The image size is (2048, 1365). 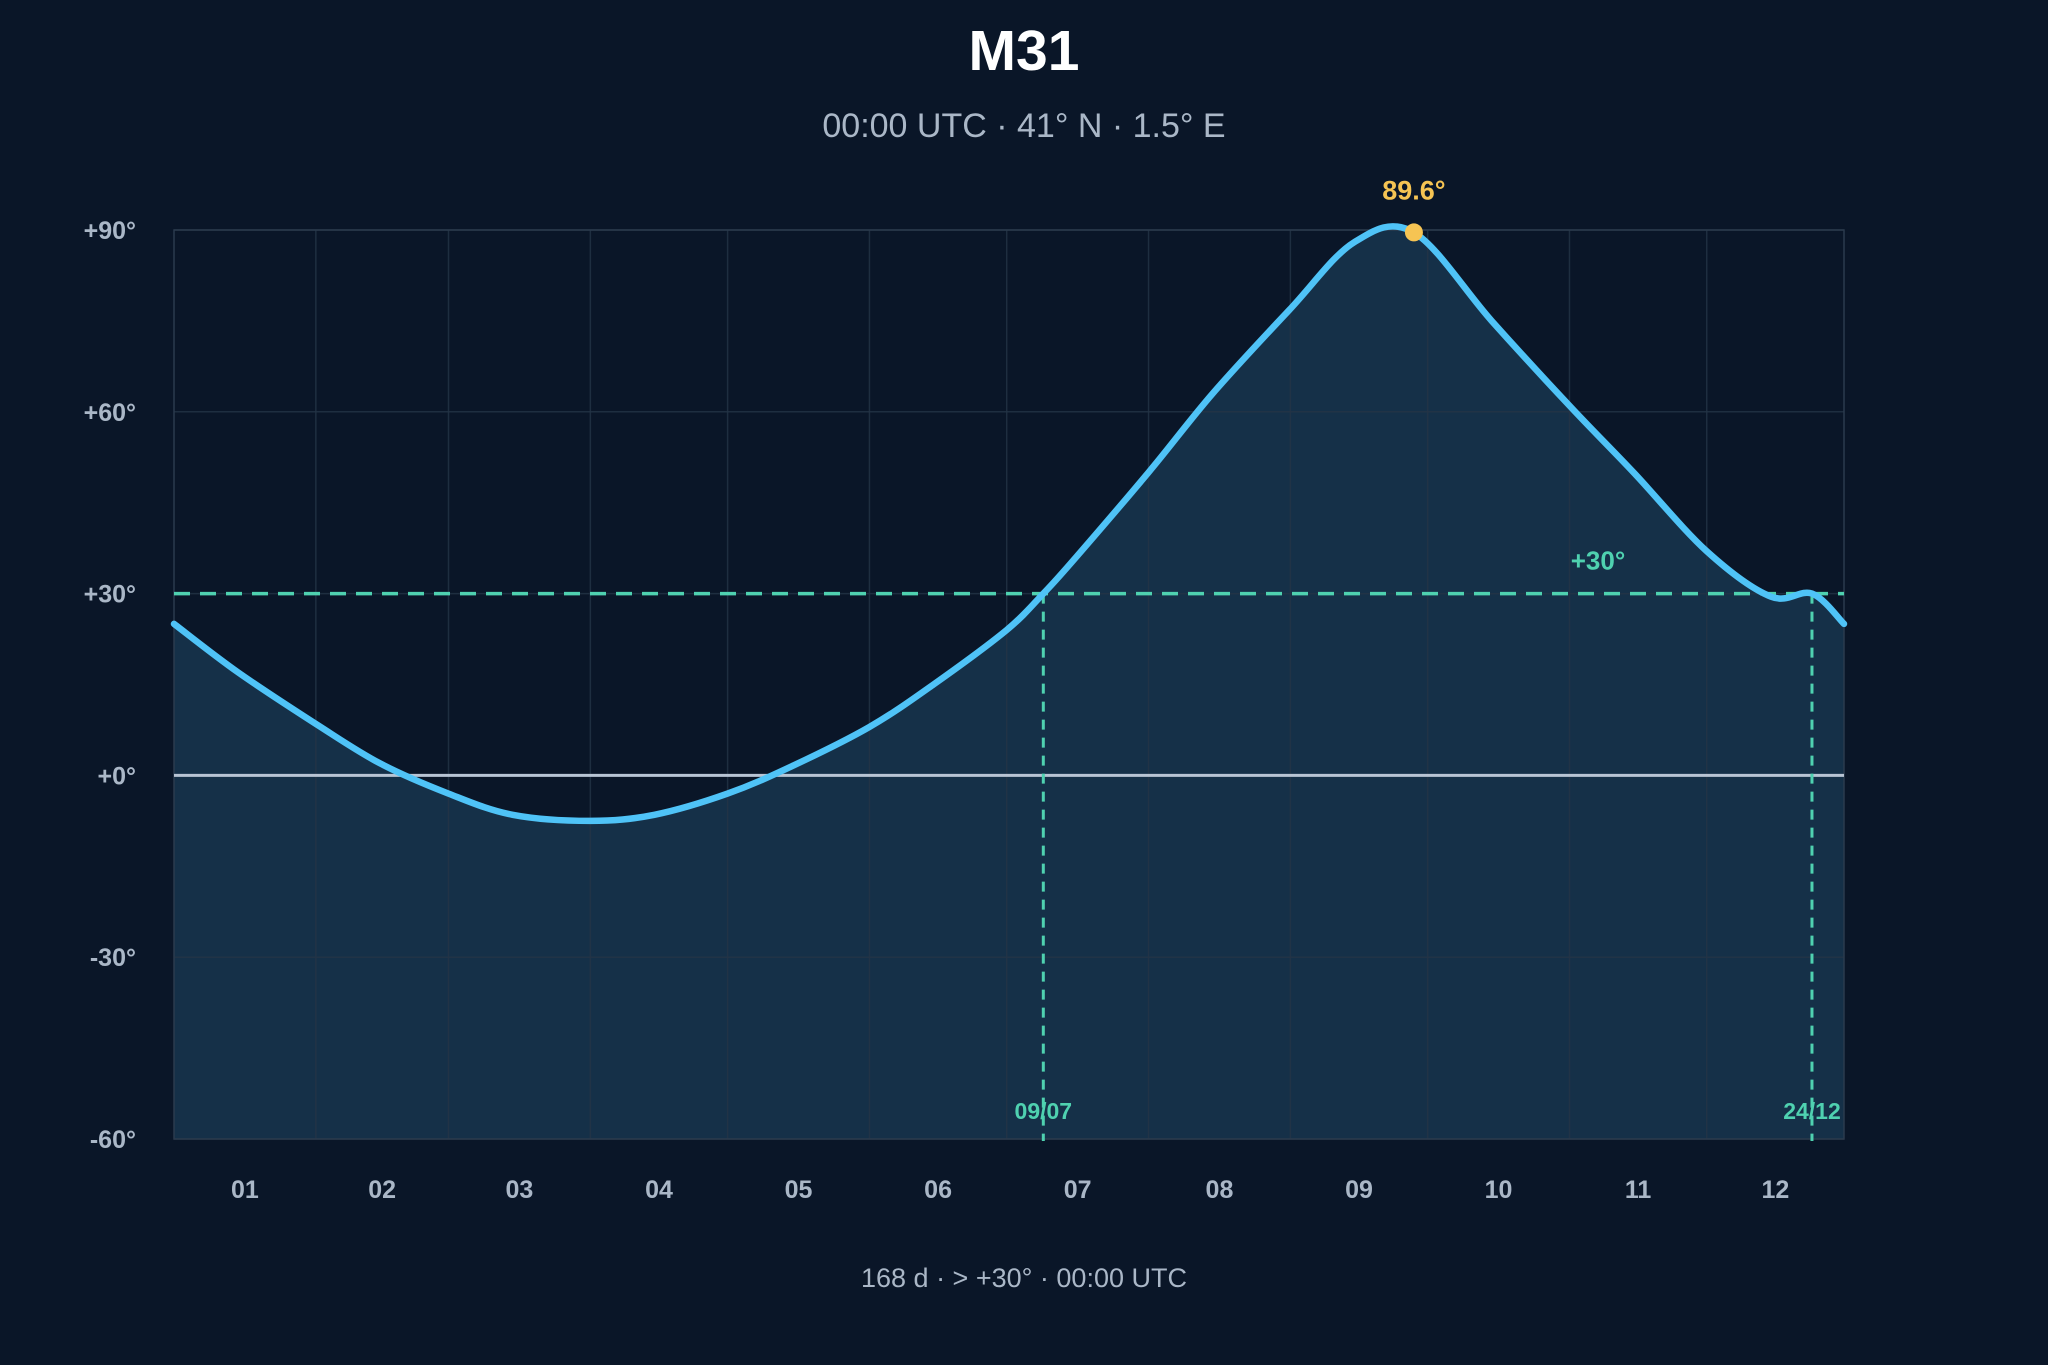 What do you see at coordinates (1024, 1278) in the screenshot?
I see `chart-footer: 168 d · > +30° · 00:00 UTC` at bounding box center [1024, 1278].